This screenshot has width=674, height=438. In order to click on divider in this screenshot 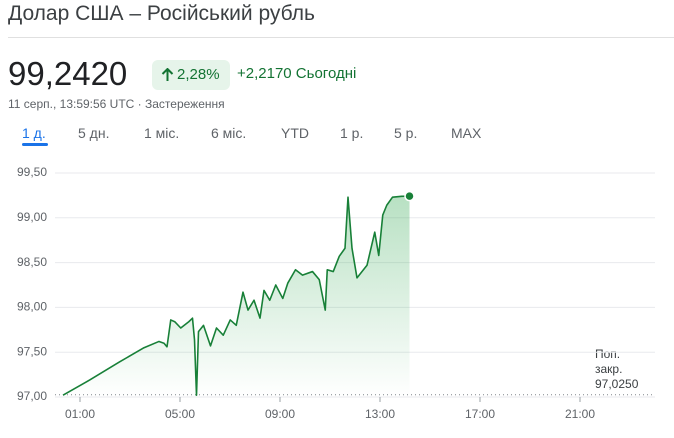, I will do `click(341, 37)`.